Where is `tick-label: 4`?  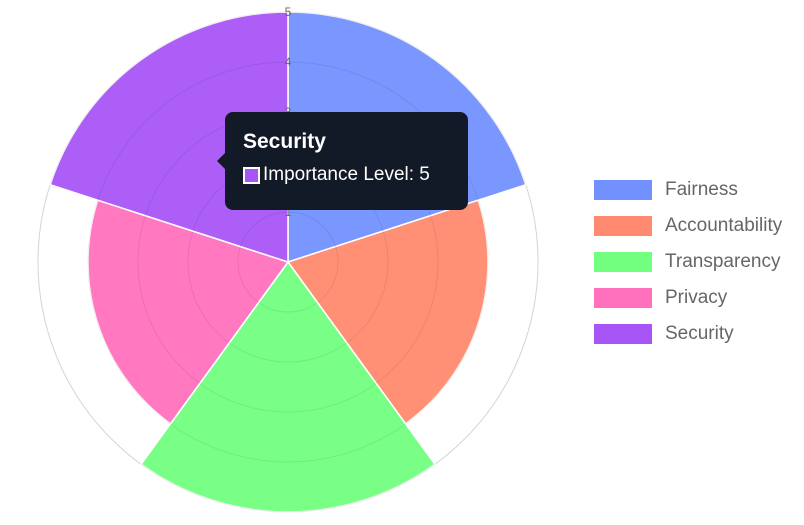 tick-label: 4 is located at coordinates (288, 62).